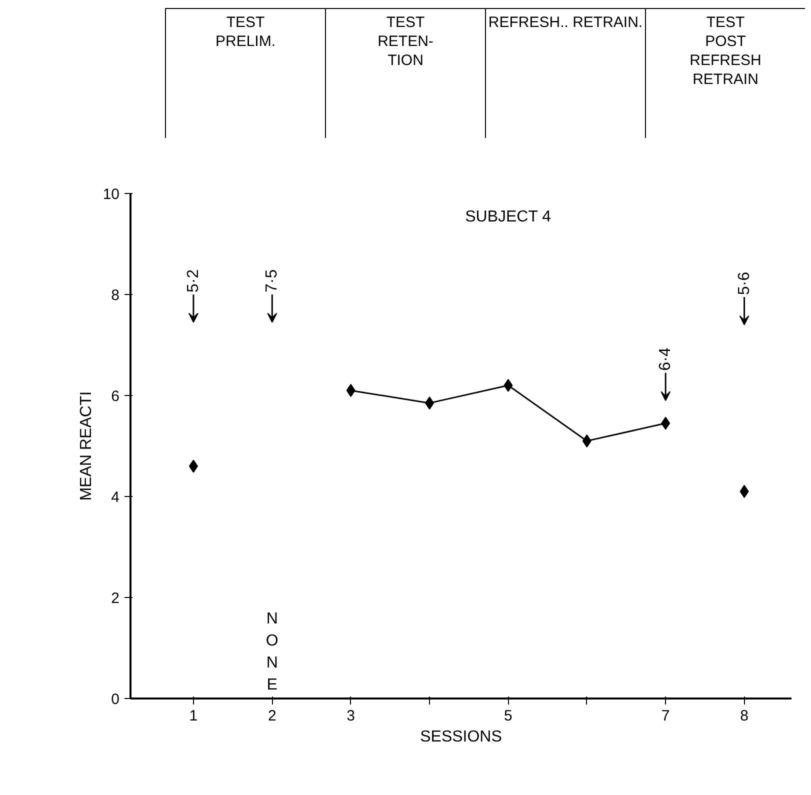 The width and height of the screenshot is (811, 795). What do you see at coordinates (725, 73) in the screenshot?
I see `text: TEST POST REFRESH RETRAIN` at bounding box center [725, 73].